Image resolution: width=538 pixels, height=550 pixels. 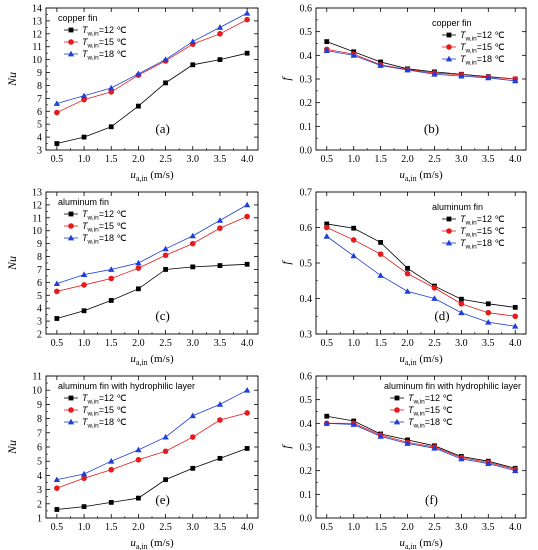 I want to click on y-axis-label: Nu, so click(x=12, y=263).